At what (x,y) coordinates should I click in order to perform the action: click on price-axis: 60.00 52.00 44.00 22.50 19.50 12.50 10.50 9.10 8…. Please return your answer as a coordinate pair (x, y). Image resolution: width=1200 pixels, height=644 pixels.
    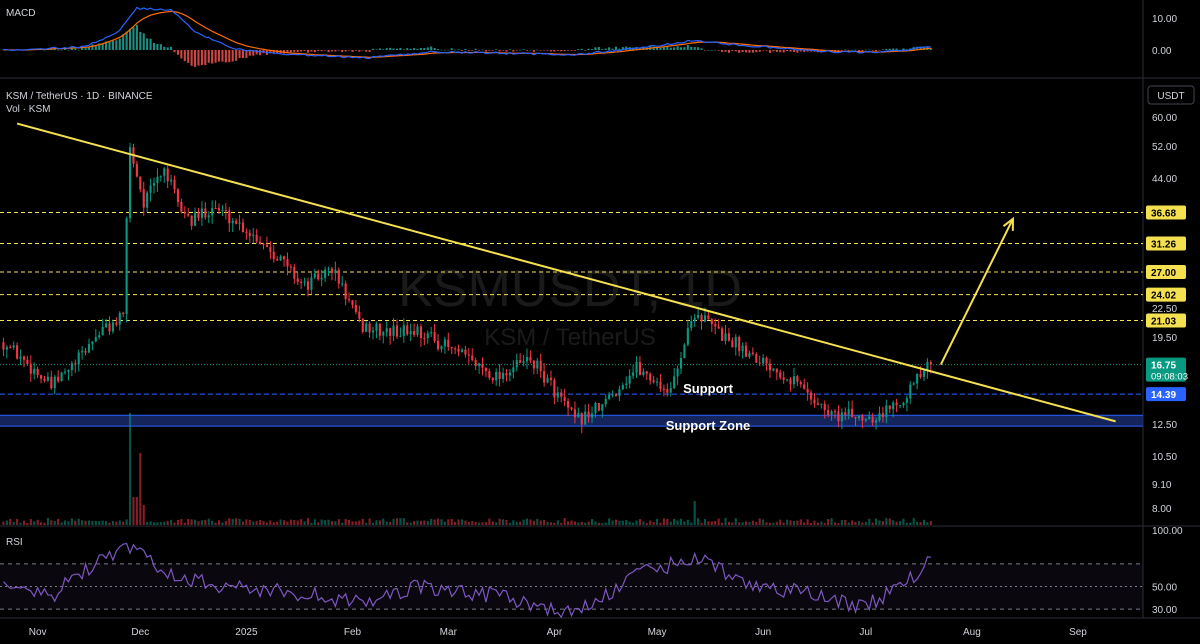
    Looking at the image, I should click on (1167, 315).